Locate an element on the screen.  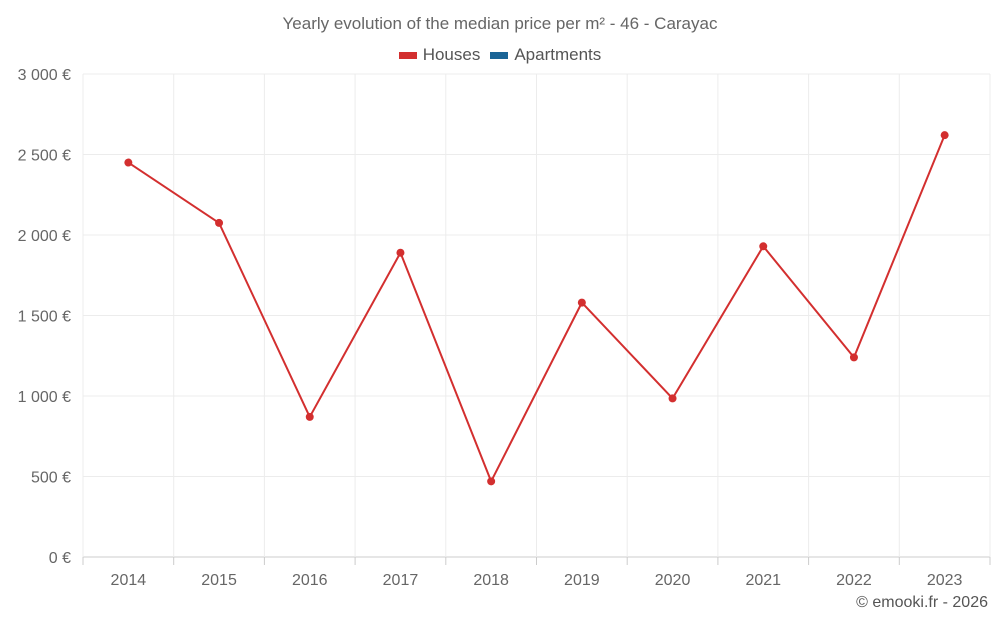
data-point-houses-2019 is located at coordinates (581, 302).